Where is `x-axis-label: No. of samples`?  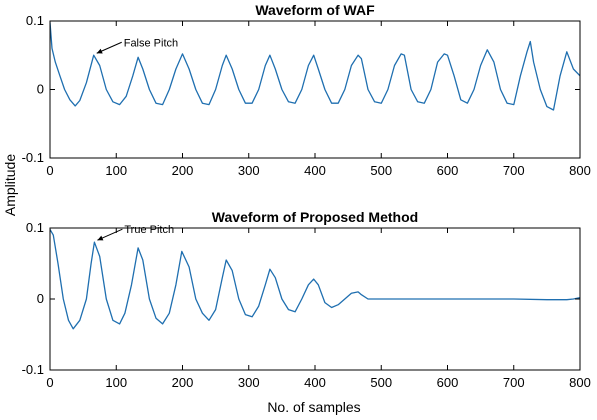 x-axis-label: No. of samples is located at coordinates (313, 407).